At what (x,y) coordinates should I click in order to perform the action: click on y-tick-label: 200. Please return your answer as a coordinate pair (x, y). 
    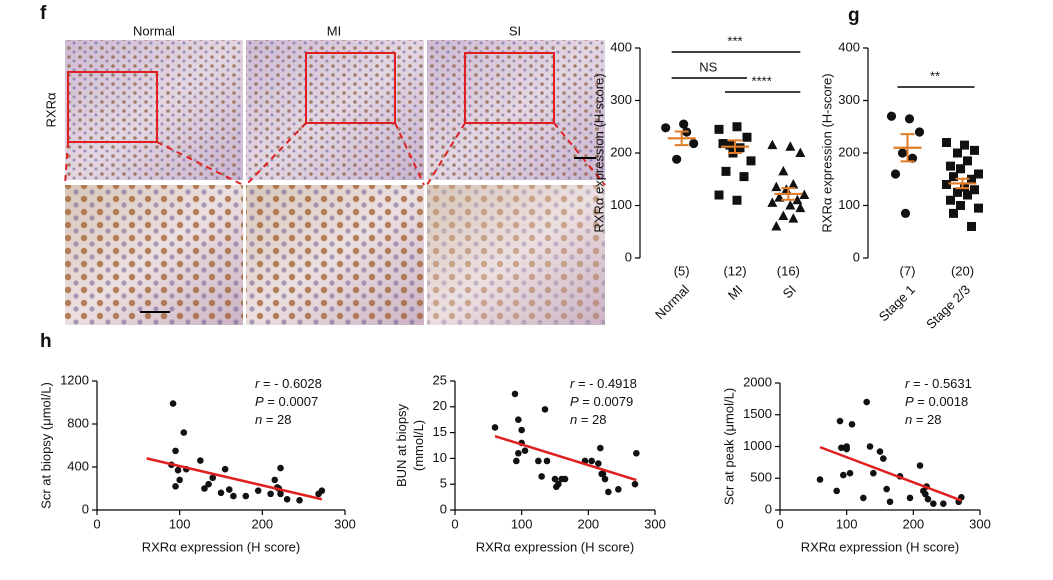
    Looking at the image, I should click on (849, 151).